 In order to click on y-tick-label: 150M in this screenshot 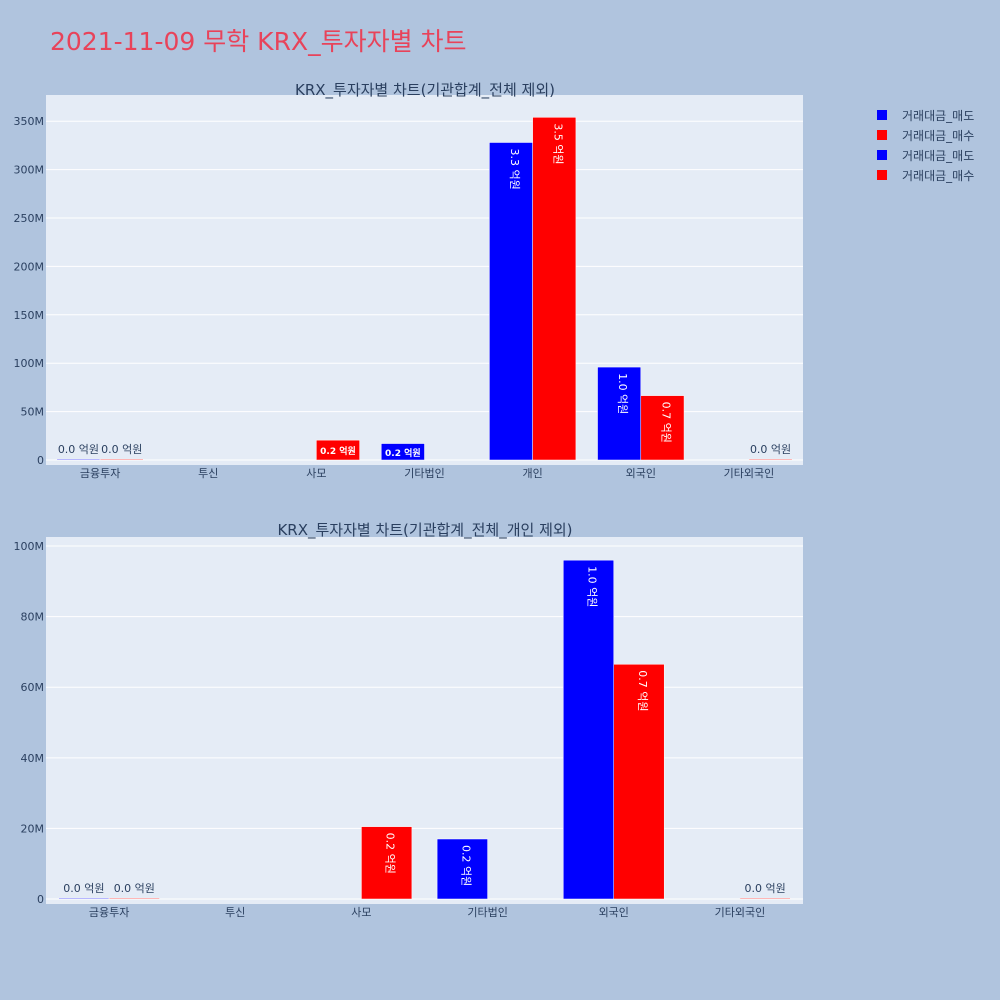, I will do `click(29, 315)`.